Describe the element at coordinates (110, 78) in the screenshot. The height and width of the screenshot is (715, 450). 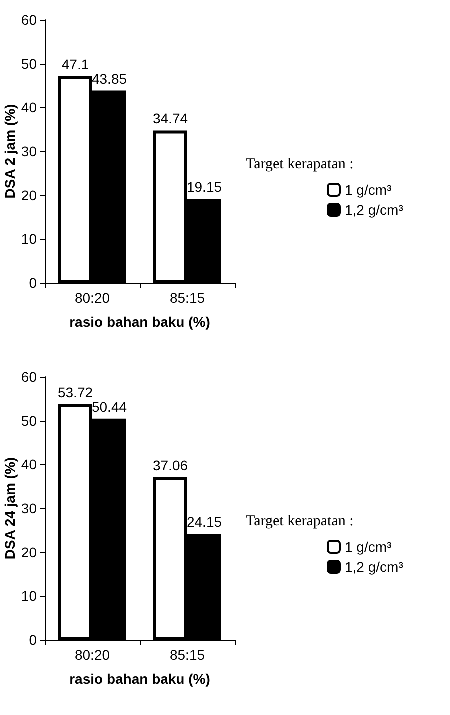
I see `data-label: 43.85` at that location.